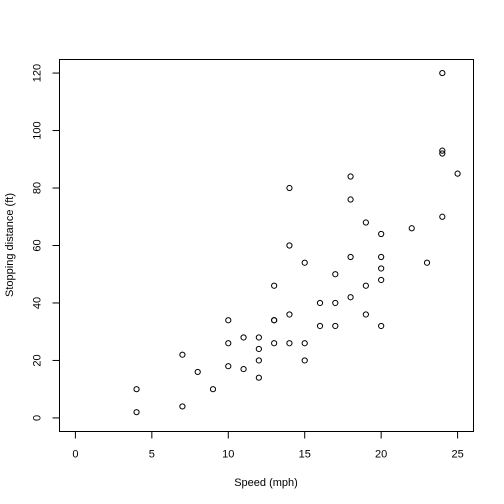 The width and height of the screenshot is (504, 504). Describe the element at coordinates (10, 245) in the screenshot. I see `y-axis-title: Stopping distance (ft)` at that location.